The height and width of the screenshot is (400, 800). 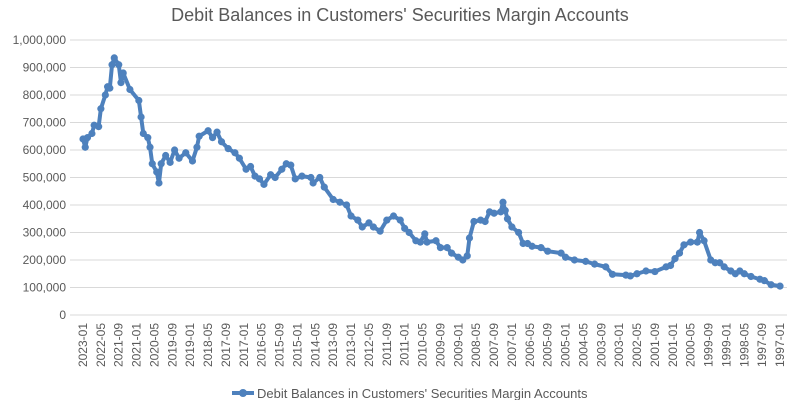 I want to click on x-tick-label: 2019-09, so click(x=172, y=345).